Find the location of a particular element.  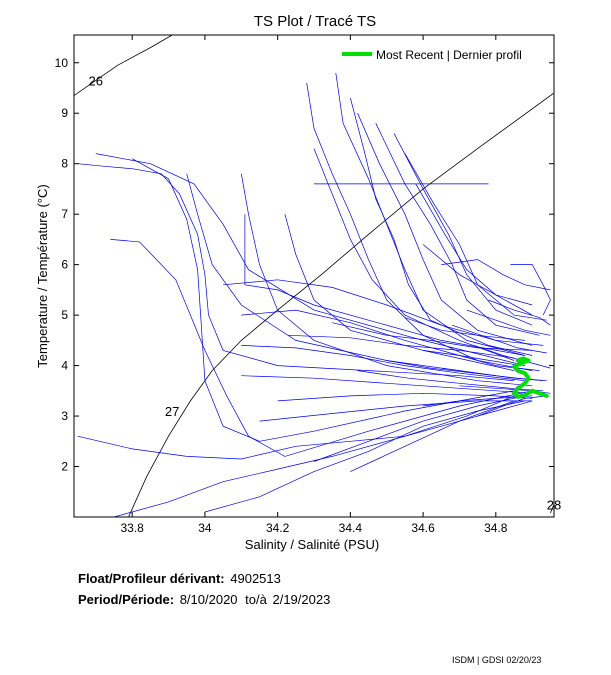

x-tick-label: 33.8 is located at coordinates (133, 528).